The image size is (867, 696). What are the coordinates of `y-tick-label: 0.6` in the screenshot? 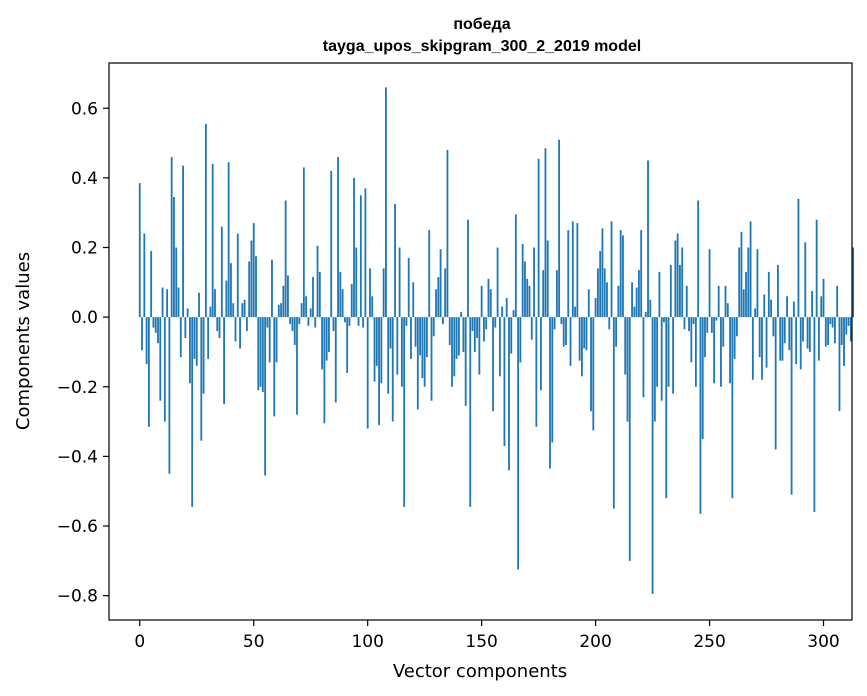 It's located at (84, 109).